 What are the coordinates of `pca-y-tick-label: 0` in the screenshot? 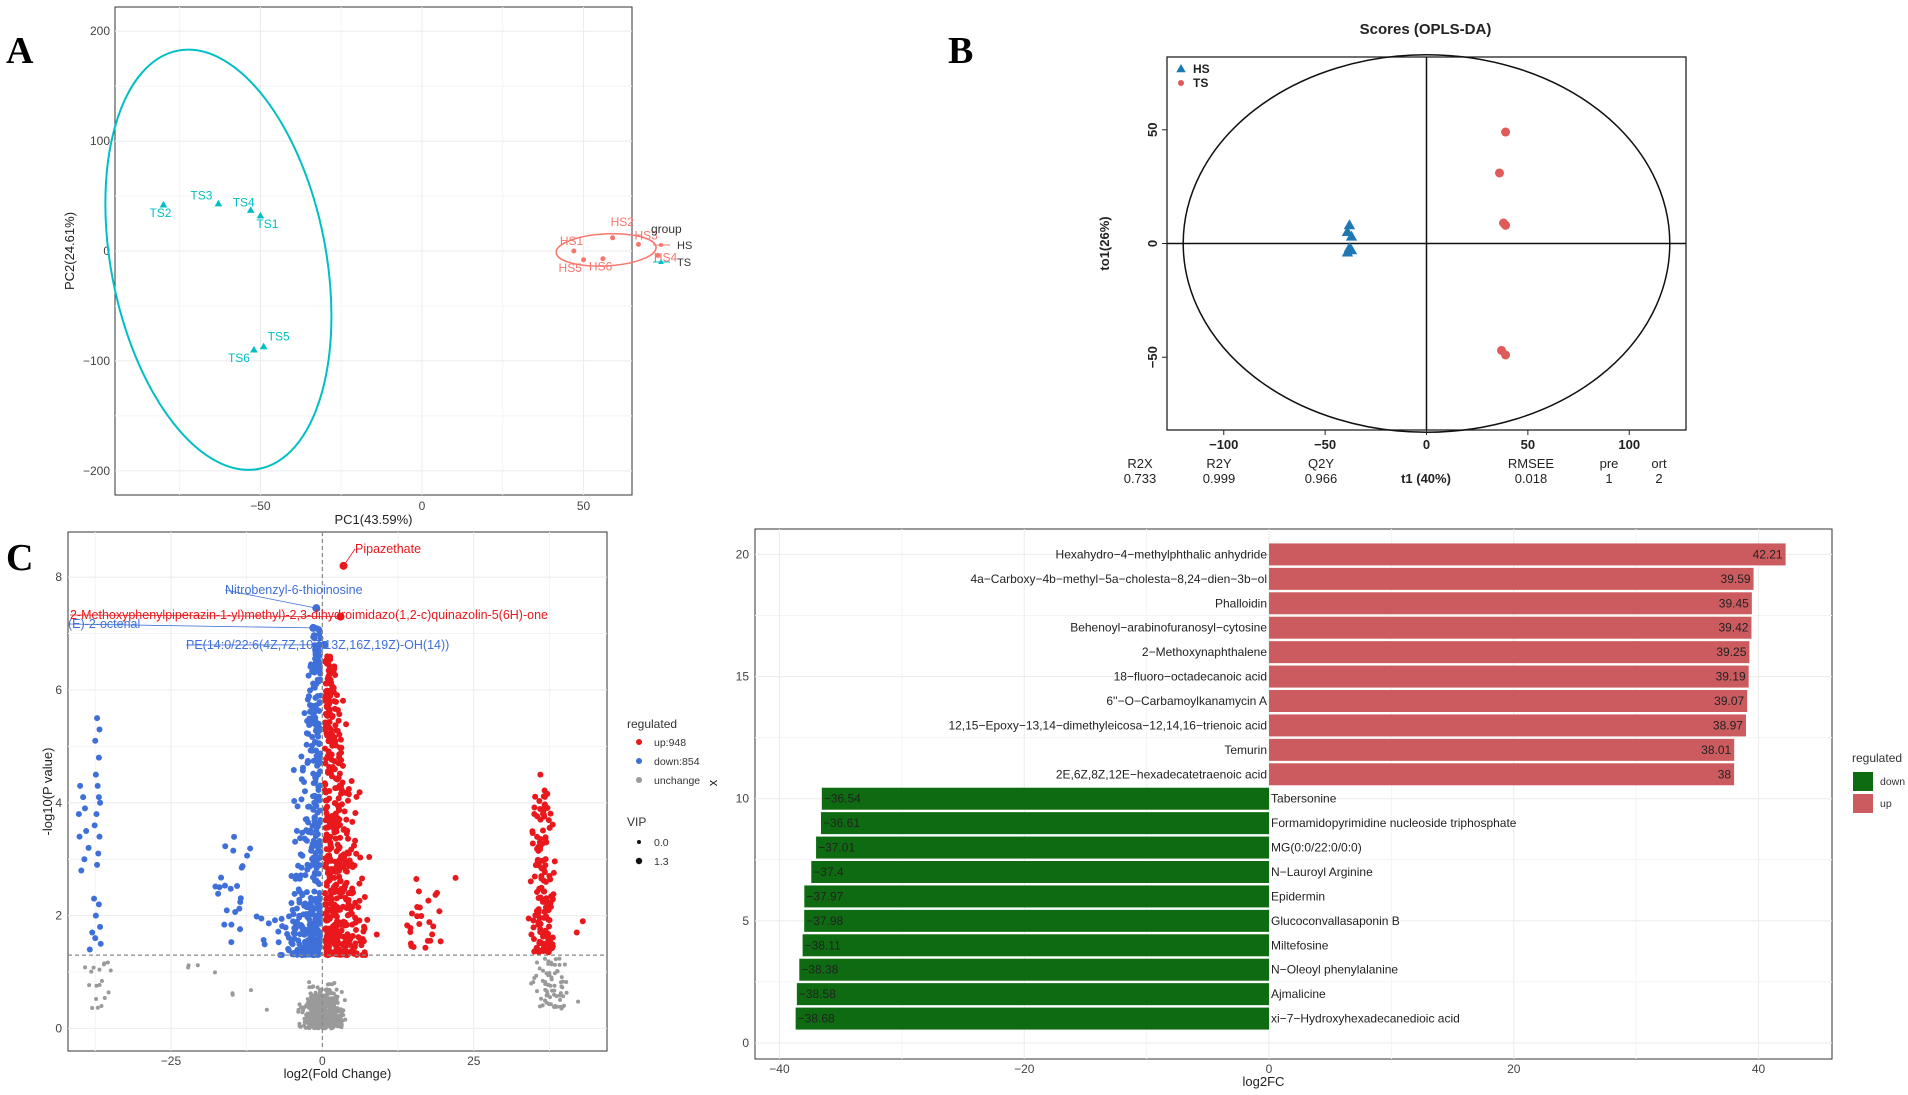 It's located at (106, 251).